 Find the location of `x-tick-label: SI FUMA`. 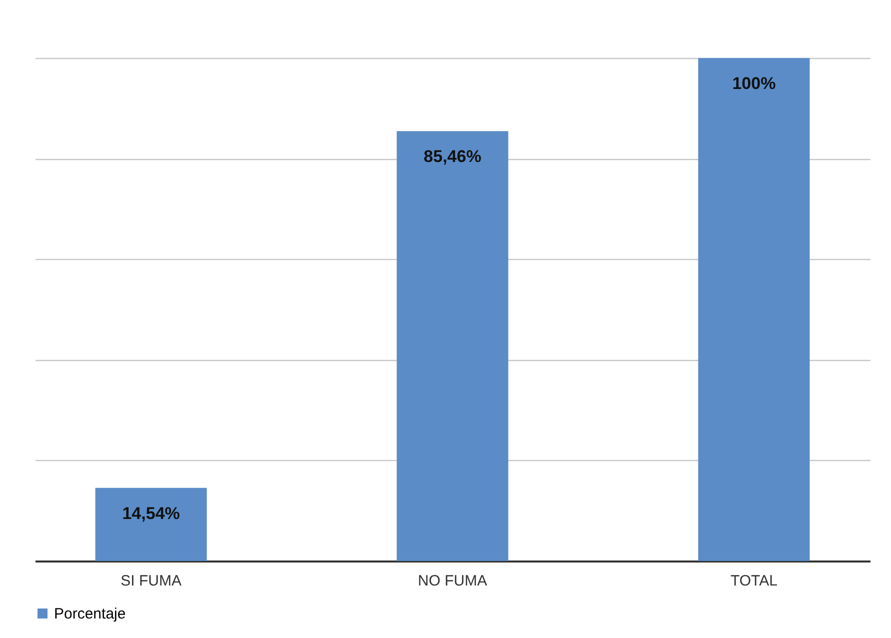

x-tick-label: SI FUMA is located at coordinates (151, 581).